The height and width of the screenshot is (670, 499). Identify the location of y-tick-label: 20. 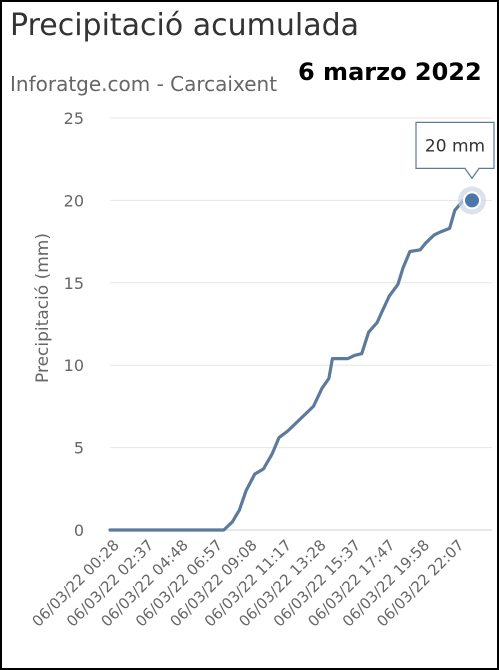
(74, 200).